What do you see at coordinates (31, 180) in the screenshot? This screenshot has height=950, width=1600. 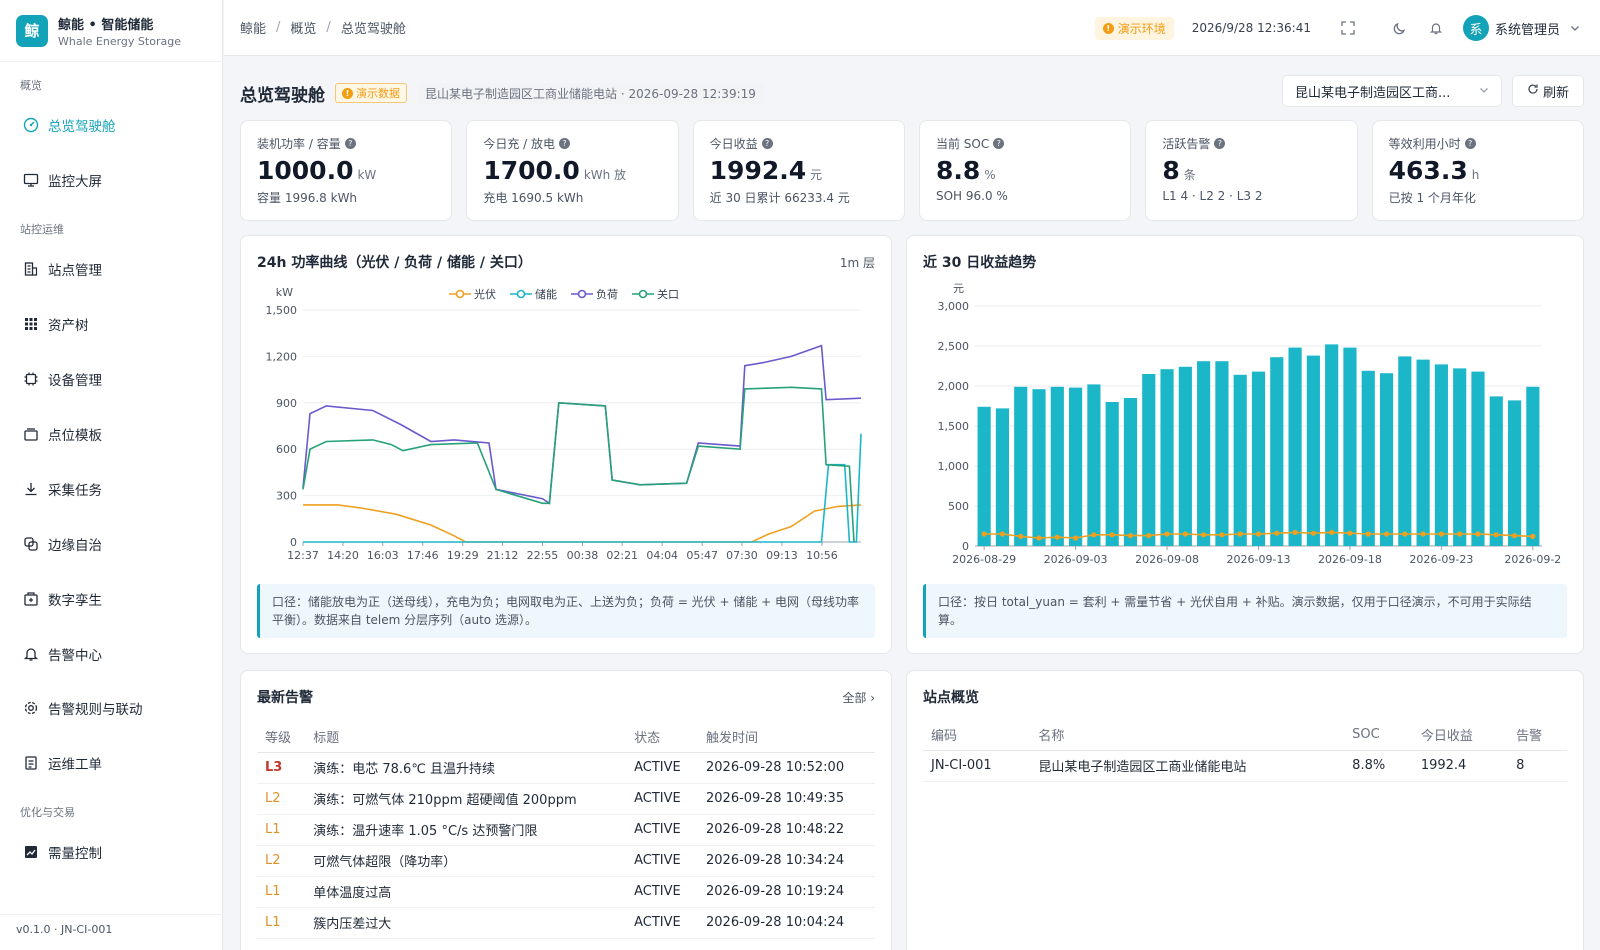 I see `monitor-icon` at bounding box center [31, 180].